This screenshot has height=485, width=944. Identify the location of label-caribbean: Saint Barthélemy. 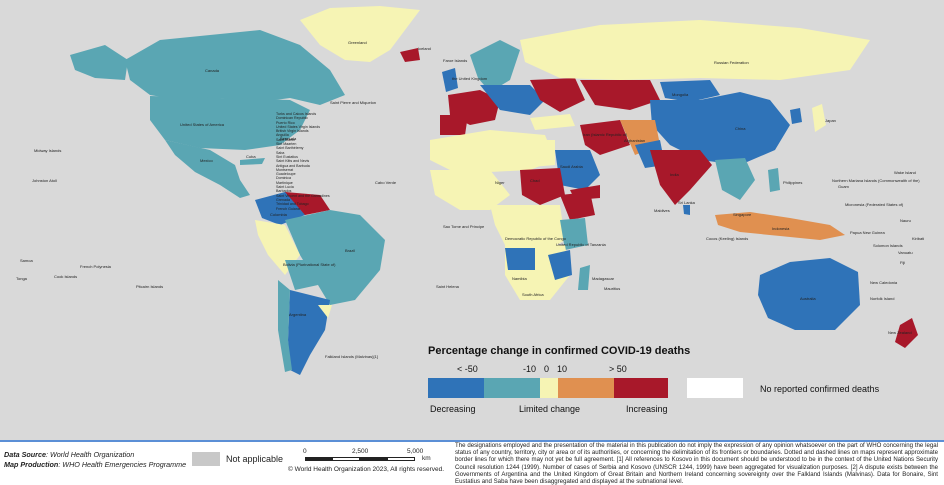
(290, 148).